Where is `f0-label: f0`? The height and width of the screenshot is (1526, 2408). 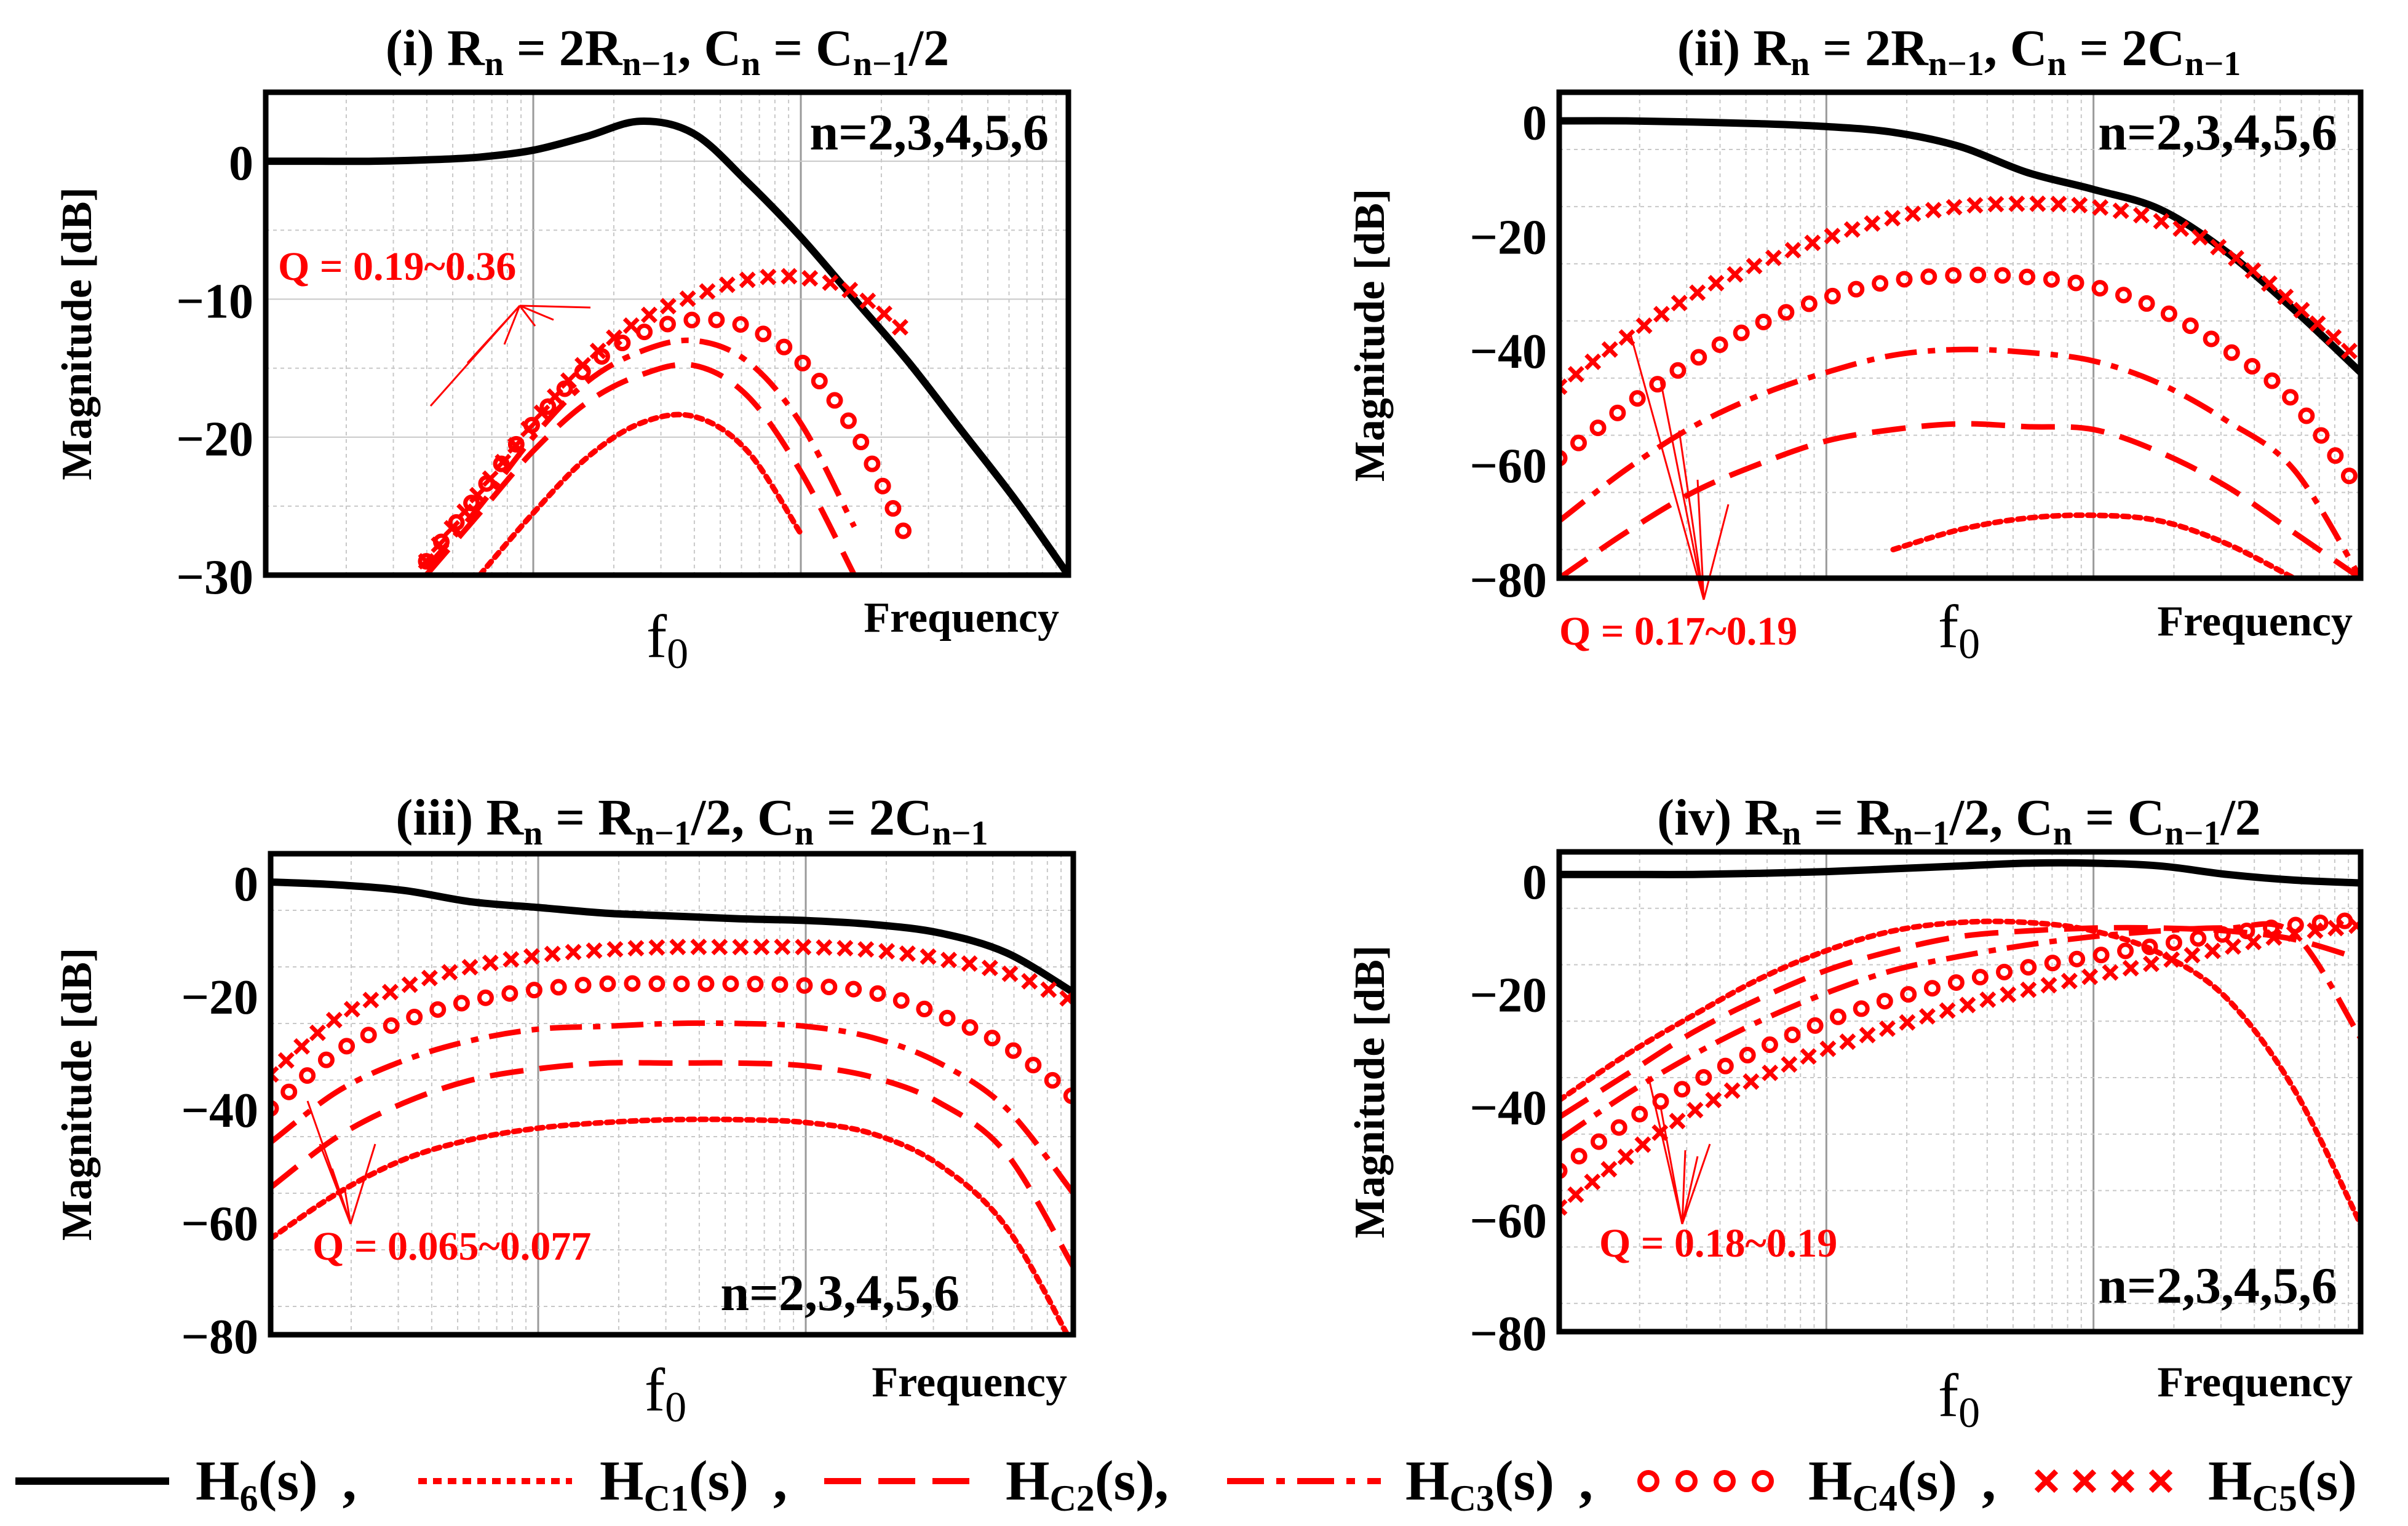 f0-label: f0 is located at coordinates (1959, 1399).